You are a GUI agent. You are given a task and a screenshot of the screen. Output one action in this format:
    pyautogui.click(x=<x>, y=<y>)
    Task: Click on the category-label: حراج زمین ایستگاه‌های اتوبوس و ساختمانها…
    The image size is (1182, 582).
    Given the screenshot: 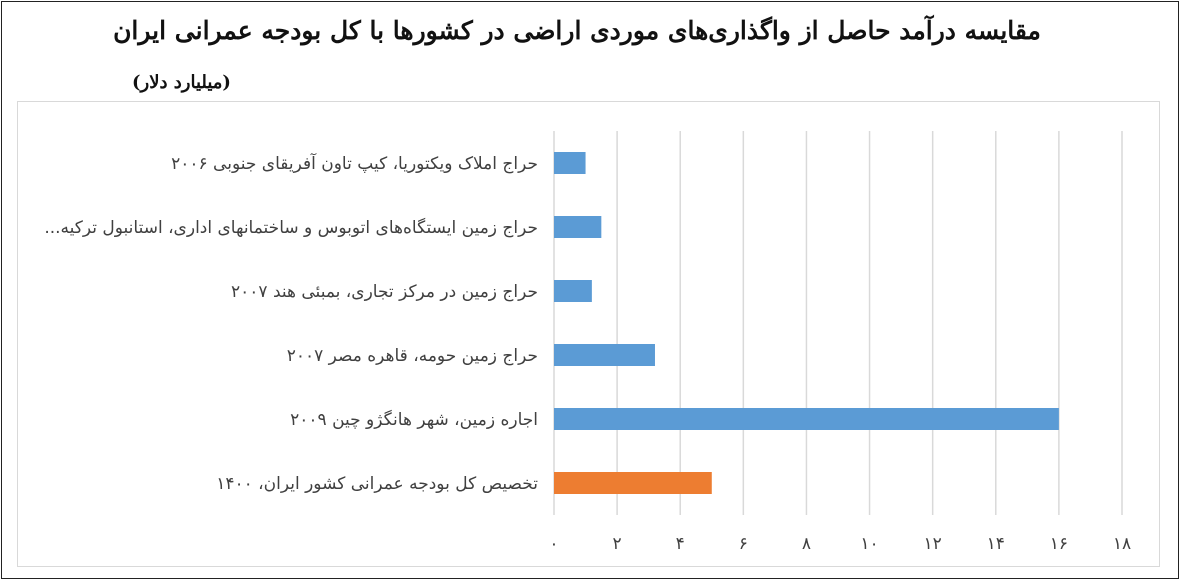 What is the action you would take?
    pyautogui.click(x=291, y=227)
    